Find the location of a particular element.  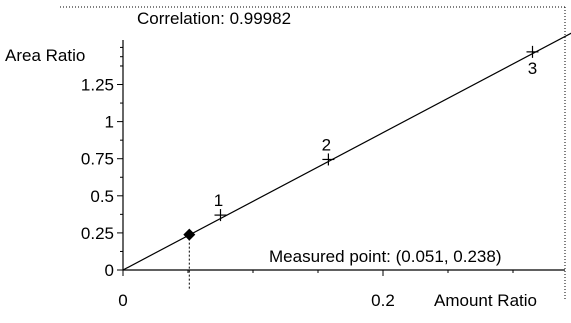

y-tick-label: 0.25 is located at coordinates (97, 233).